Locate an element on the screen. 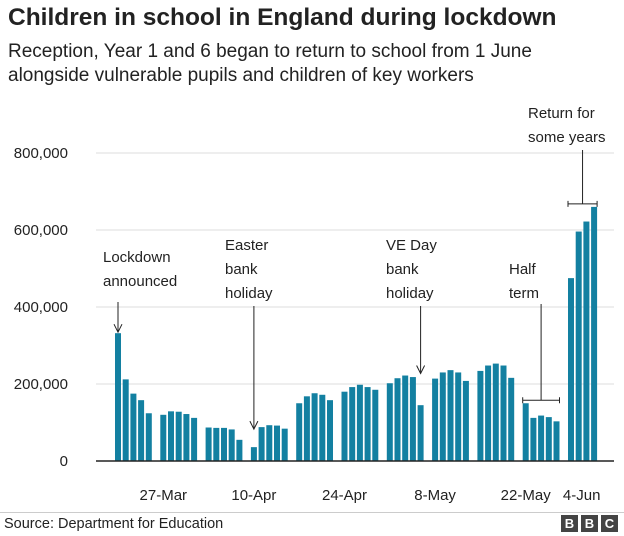 The height and width of the screenshot is (536, 624). y-tick-label: 400,000 is located at coordinates (41, 307).